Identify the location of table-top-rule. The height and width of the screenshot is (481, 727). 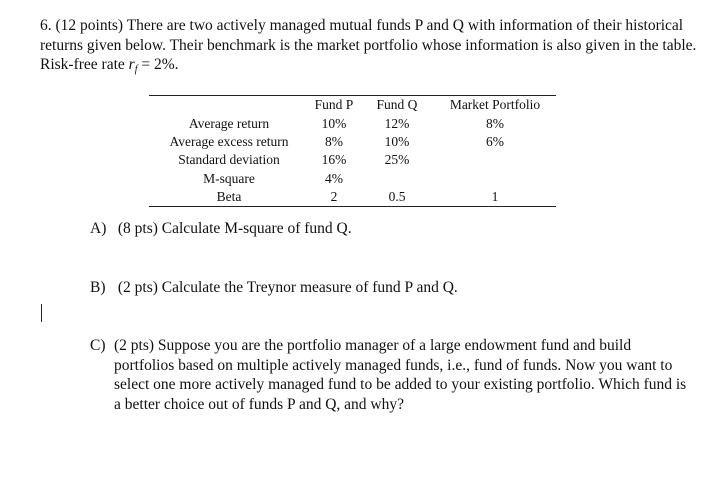
(352, 95).